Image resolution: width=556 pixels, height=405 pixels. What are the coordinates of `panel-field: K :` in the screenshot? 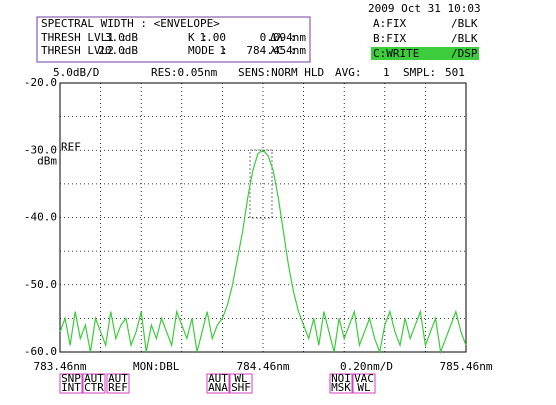 It's located at (198, 37).